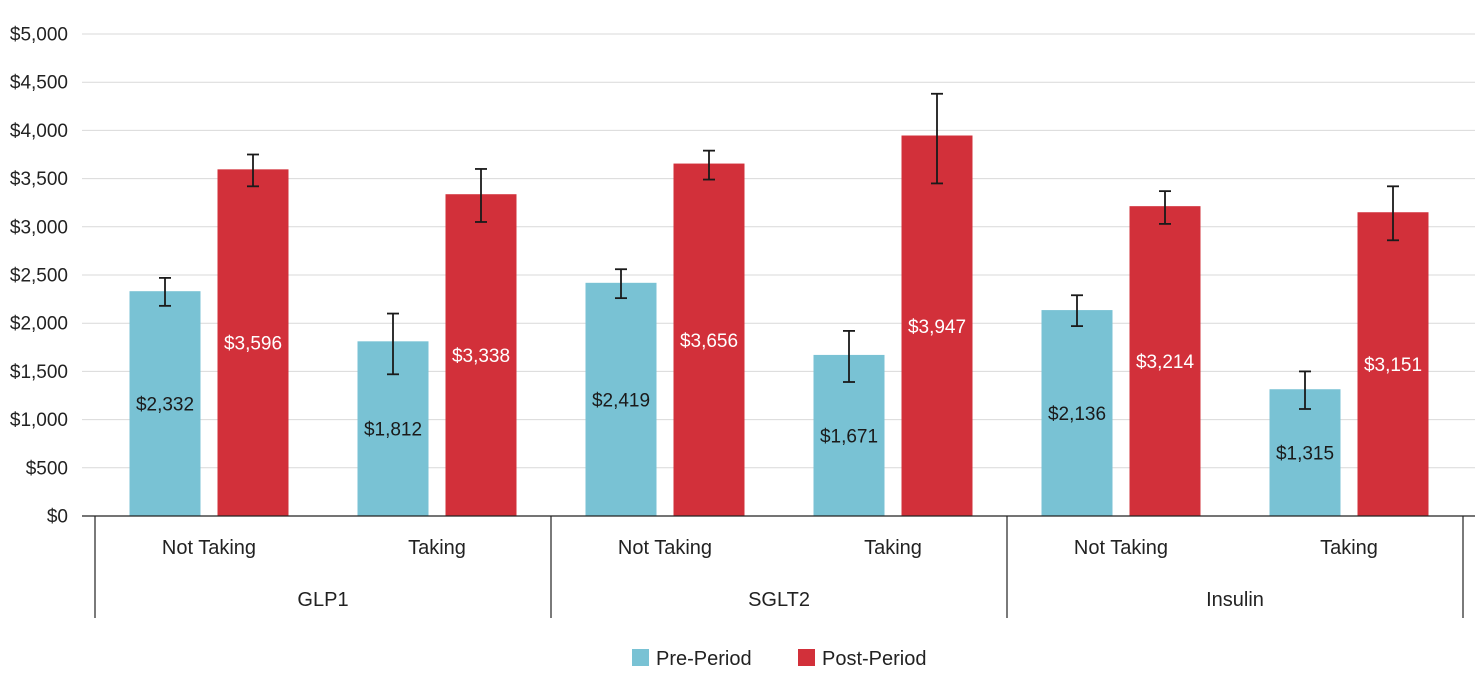 This screenshot has height=689, width=1480. What do you see at coordinates (393, 430) in the screenshot?
I see `data-label: $1,812` at bounding box center [393, 430].